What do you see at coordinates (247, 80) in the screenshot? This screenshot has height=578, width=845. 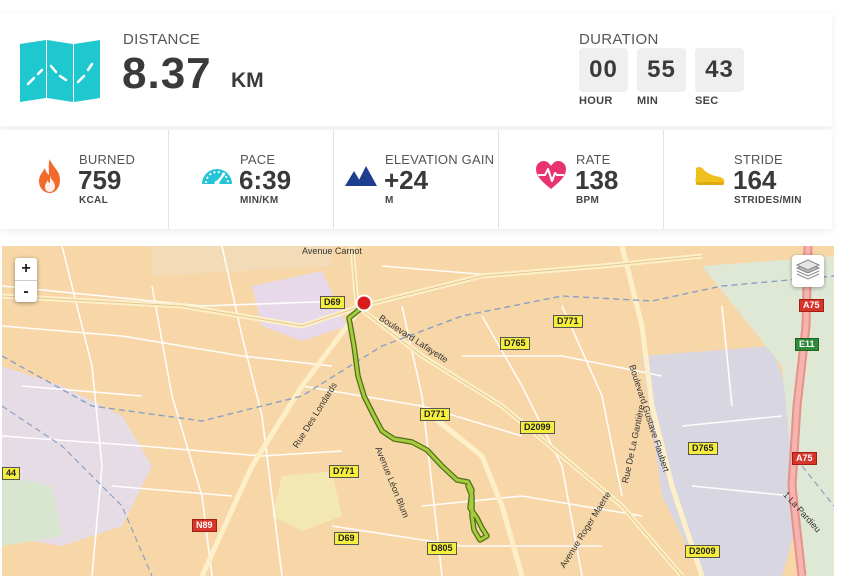 I see `distance-unit: KM` at bounding box center [247, 80].